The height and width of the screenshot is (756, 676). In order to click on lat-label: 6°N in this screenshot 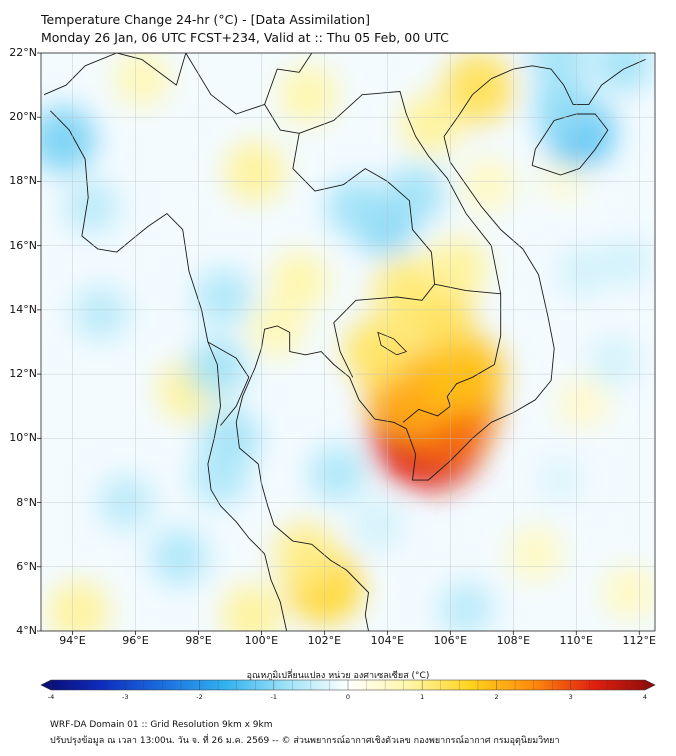, I will do `click(26, 566)`.